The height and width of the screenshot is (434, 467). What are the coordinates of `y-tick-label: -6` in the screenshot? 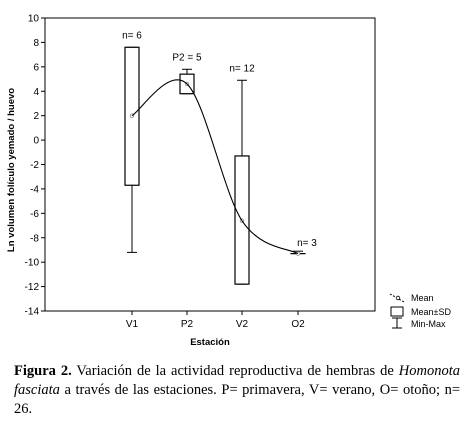 It's located at (34, 214).